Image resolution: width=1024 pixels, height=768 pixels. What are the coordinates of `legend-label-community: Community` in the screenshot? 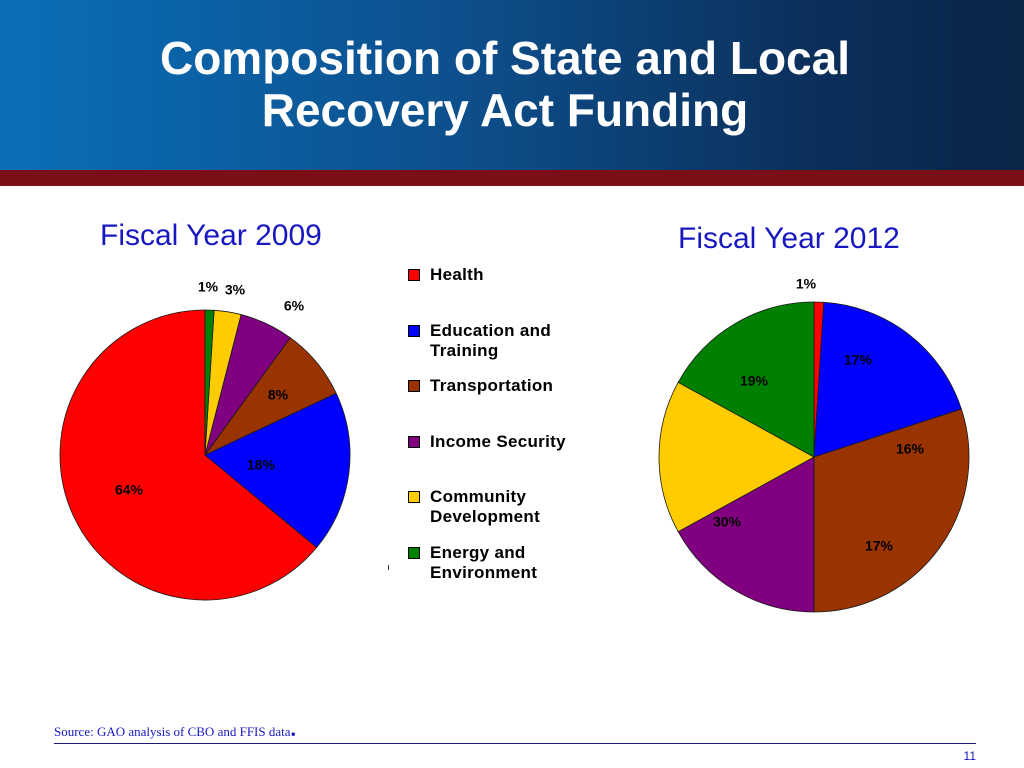 It's located at (478, 496).